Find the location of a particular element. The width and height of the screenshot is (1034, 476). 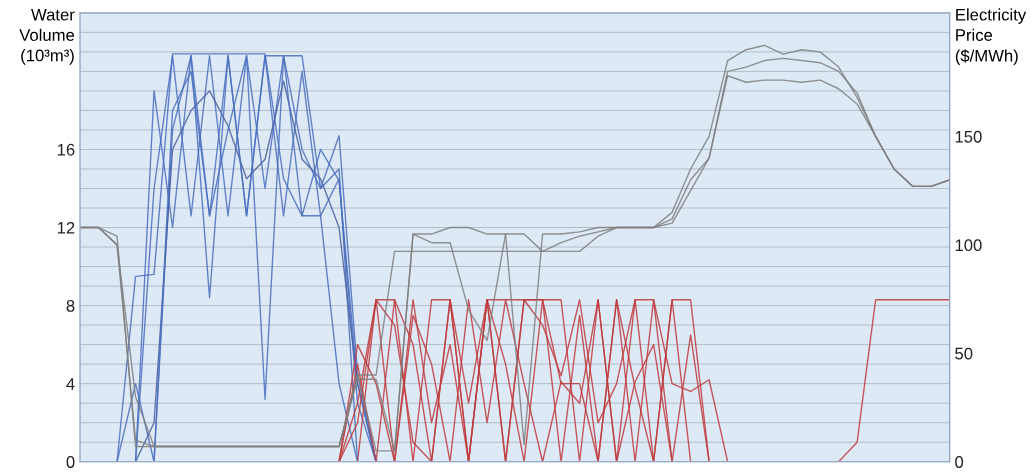

y2-tick-label: 0 is located at coordinates (959, 462).